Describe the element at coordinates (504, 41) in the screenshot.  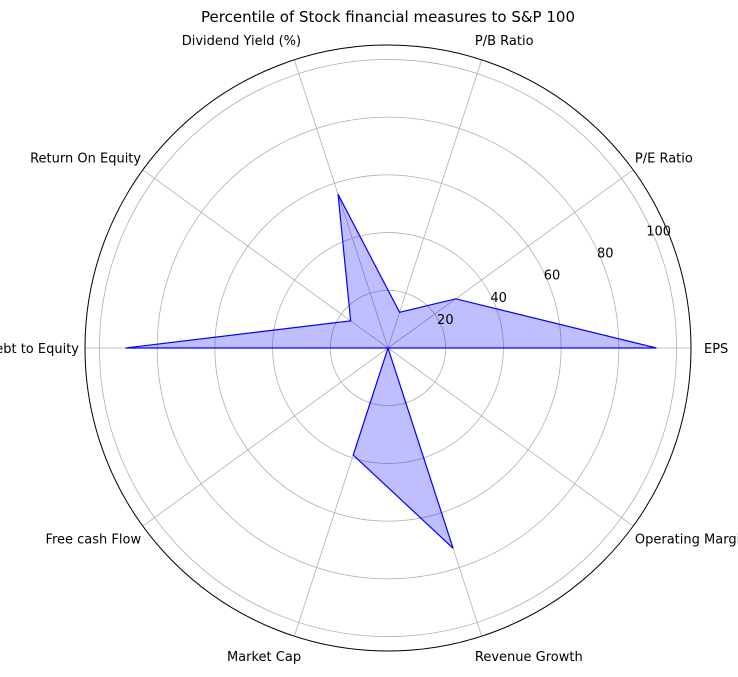
I see `category-label: P/B Ratio` at that location.